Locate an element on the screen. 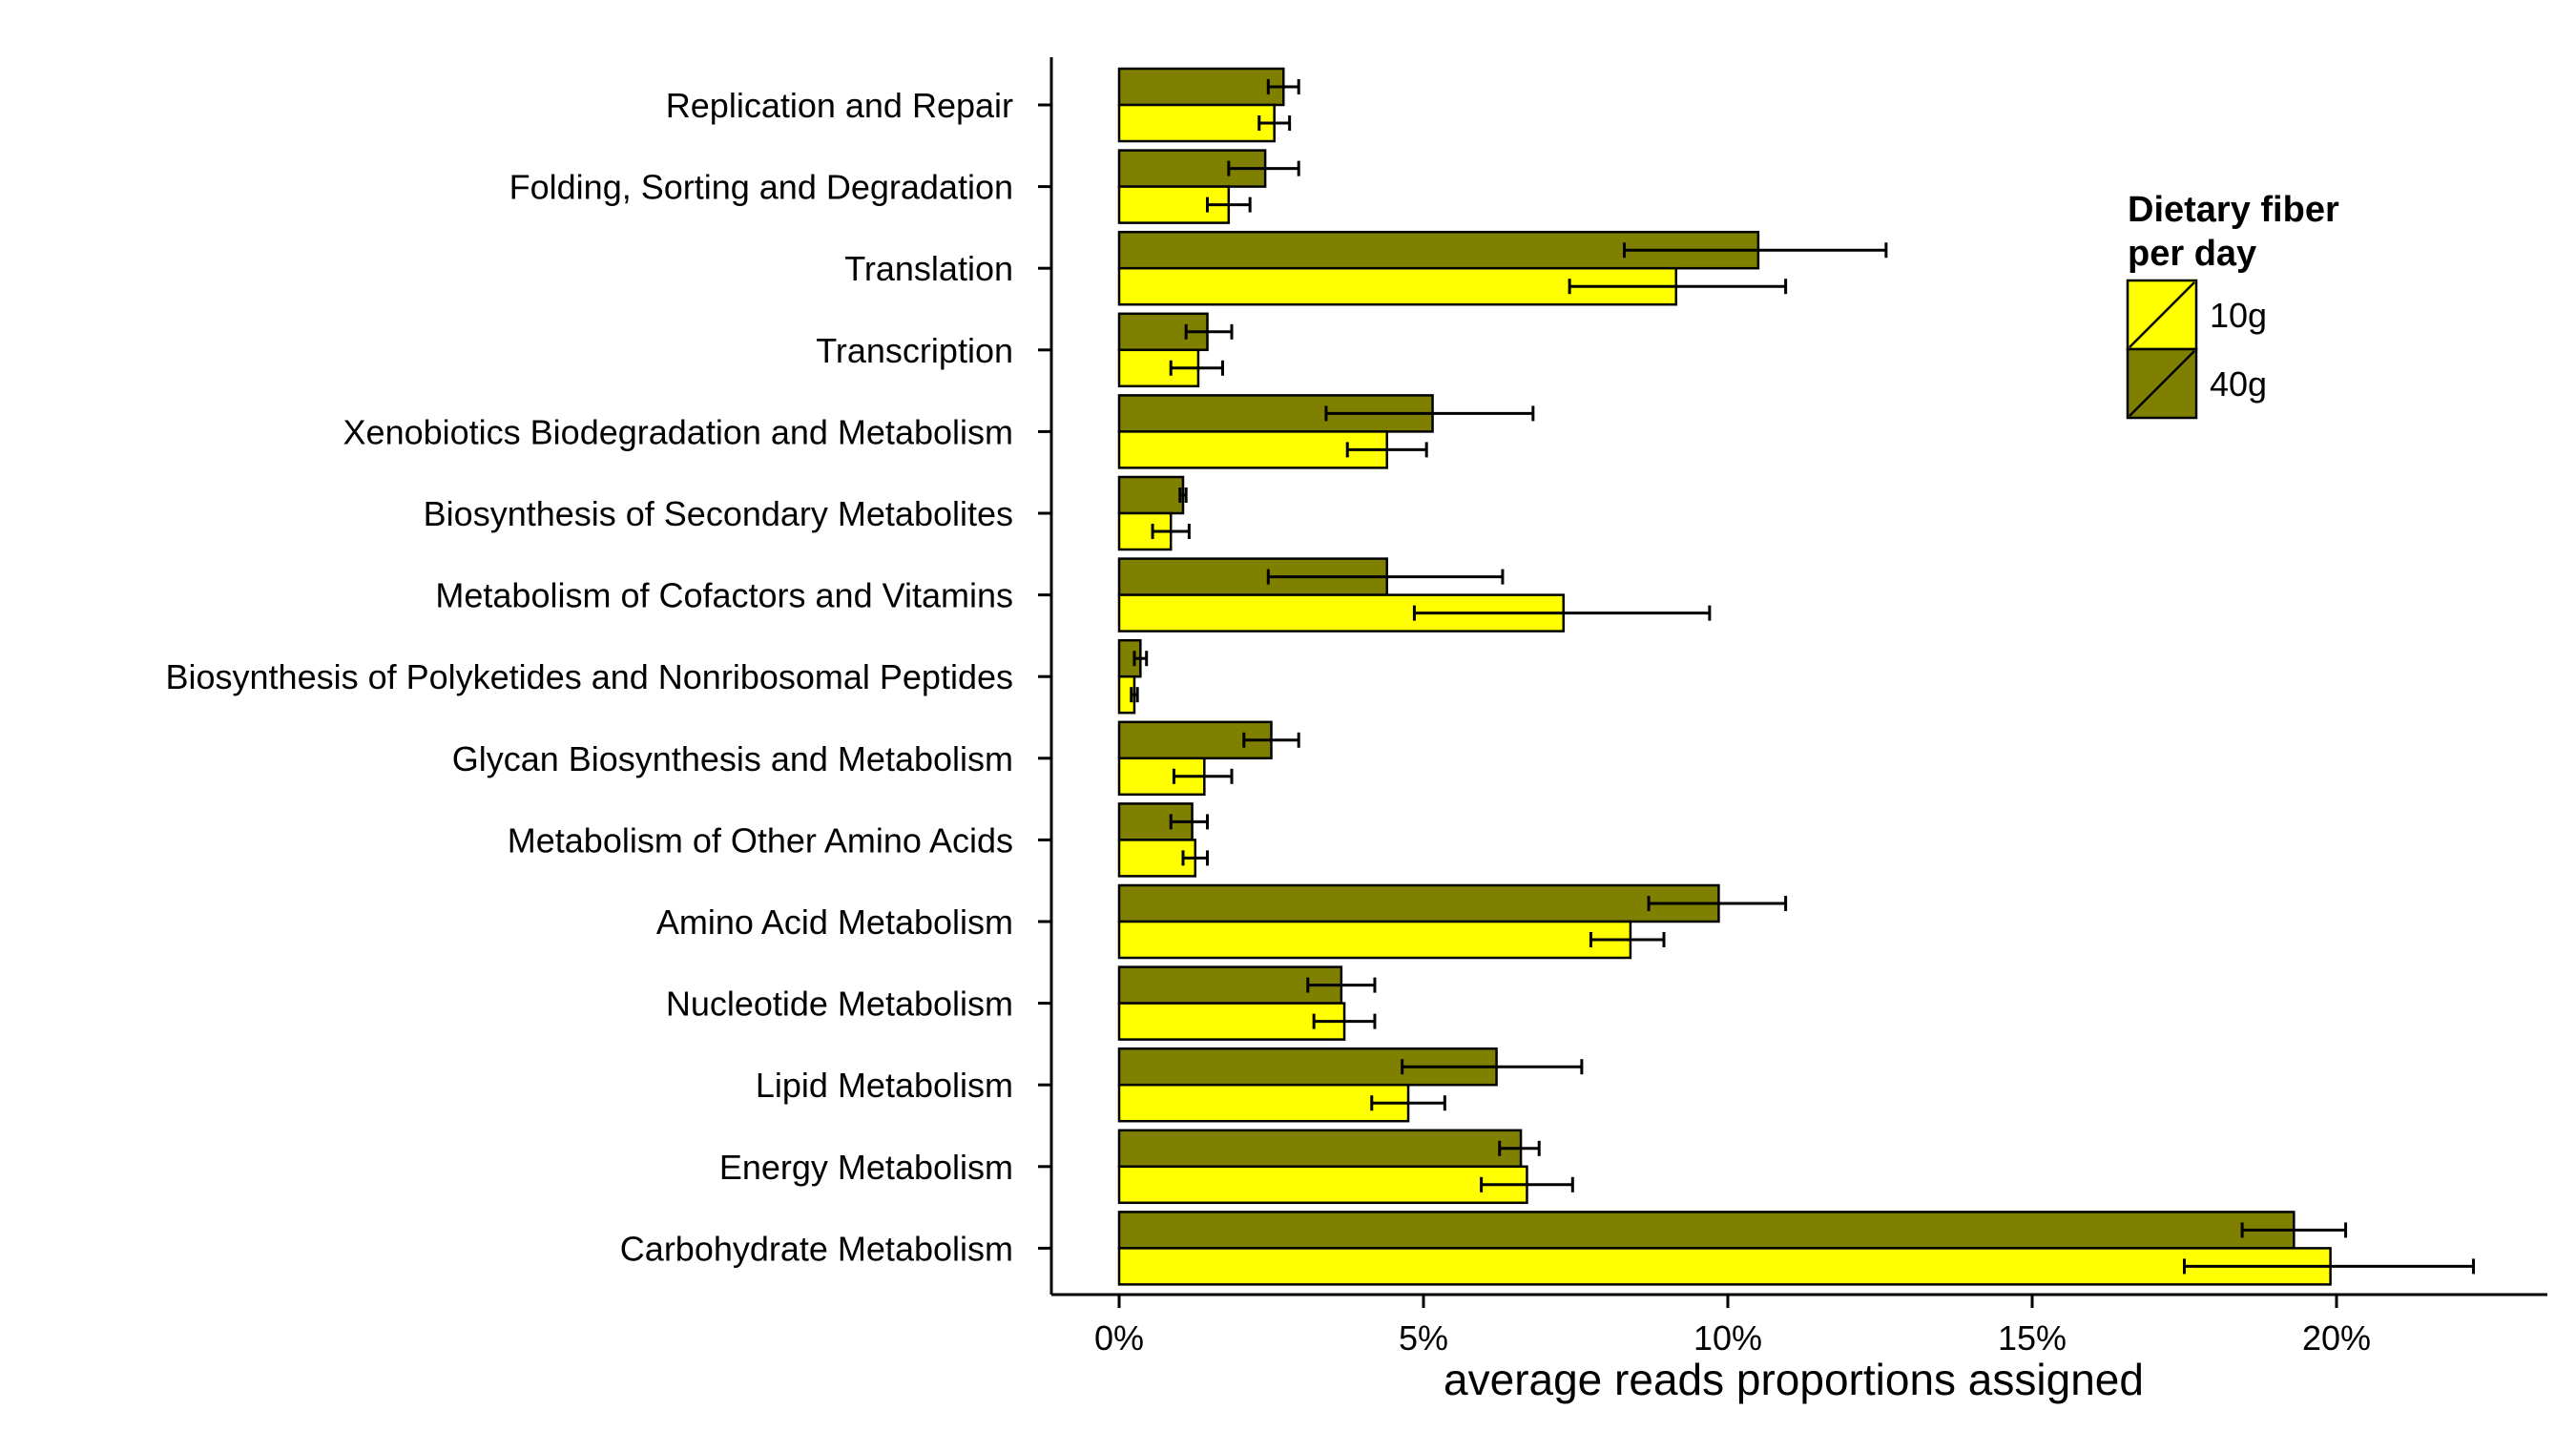 This screenshot has height=1431, width=2576. error-bar-40g-transcription is located at coordinates (1209, 331).